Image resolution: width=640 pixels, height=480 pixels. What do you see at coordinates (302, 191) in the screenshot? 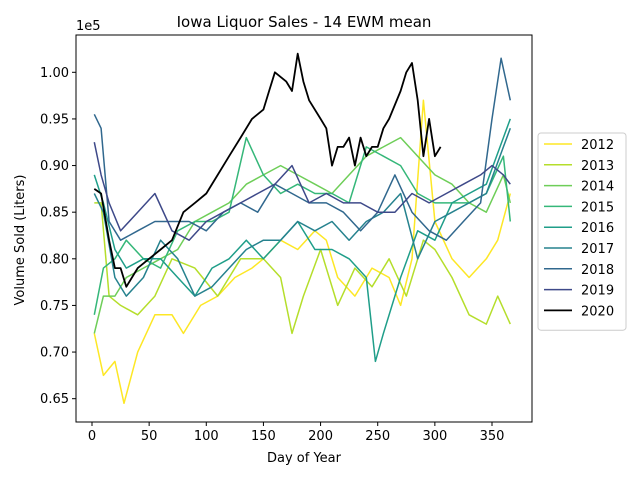
I see `series-line-2019` at bounding box center [302, 191].